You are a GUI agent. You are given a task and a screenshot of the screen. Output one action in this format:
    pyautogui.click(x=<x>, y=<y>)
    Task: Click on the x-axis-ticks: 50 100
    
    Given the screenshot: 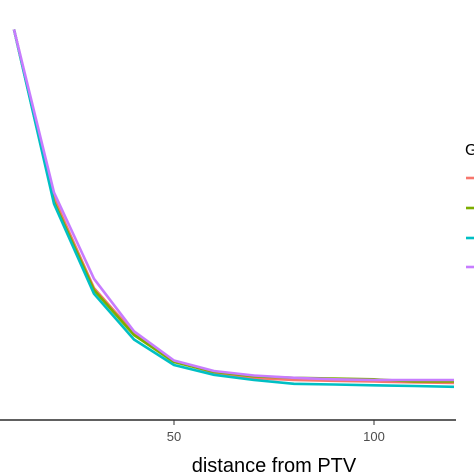 What is the action you would take?
    pyautogui.click(x=276, y=432)
    